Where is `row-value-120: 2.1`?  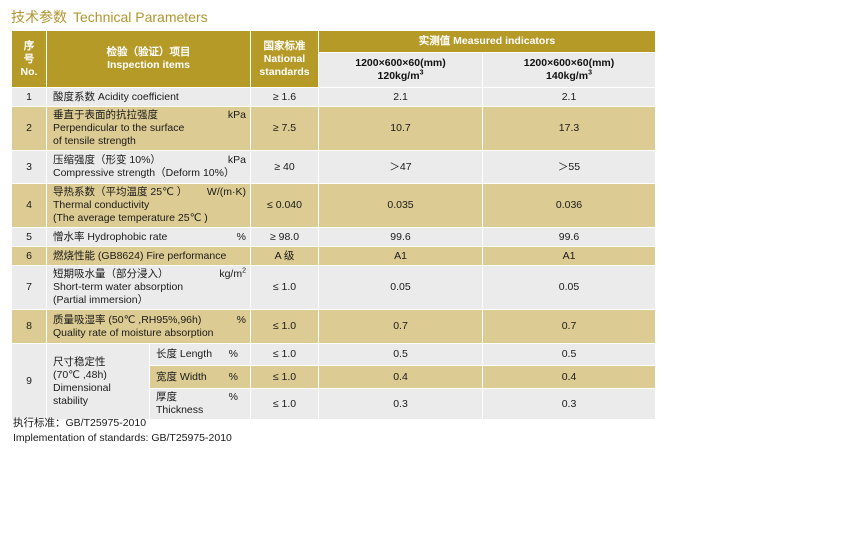 row-value-120: 2.1 is located at coordinates (400, 97).